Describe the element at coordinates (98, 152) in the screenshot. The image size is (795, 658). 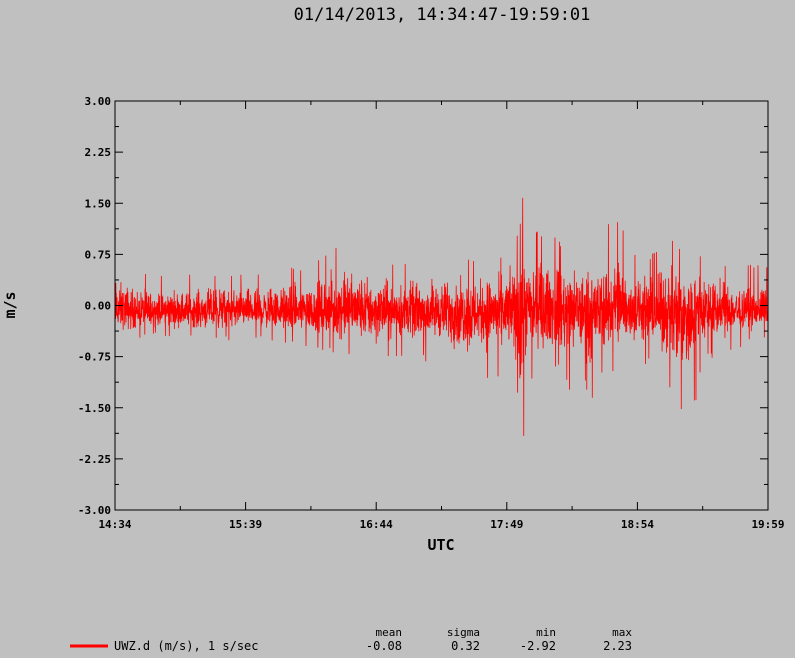
I see `y-tick-label: 2.25` at that location.